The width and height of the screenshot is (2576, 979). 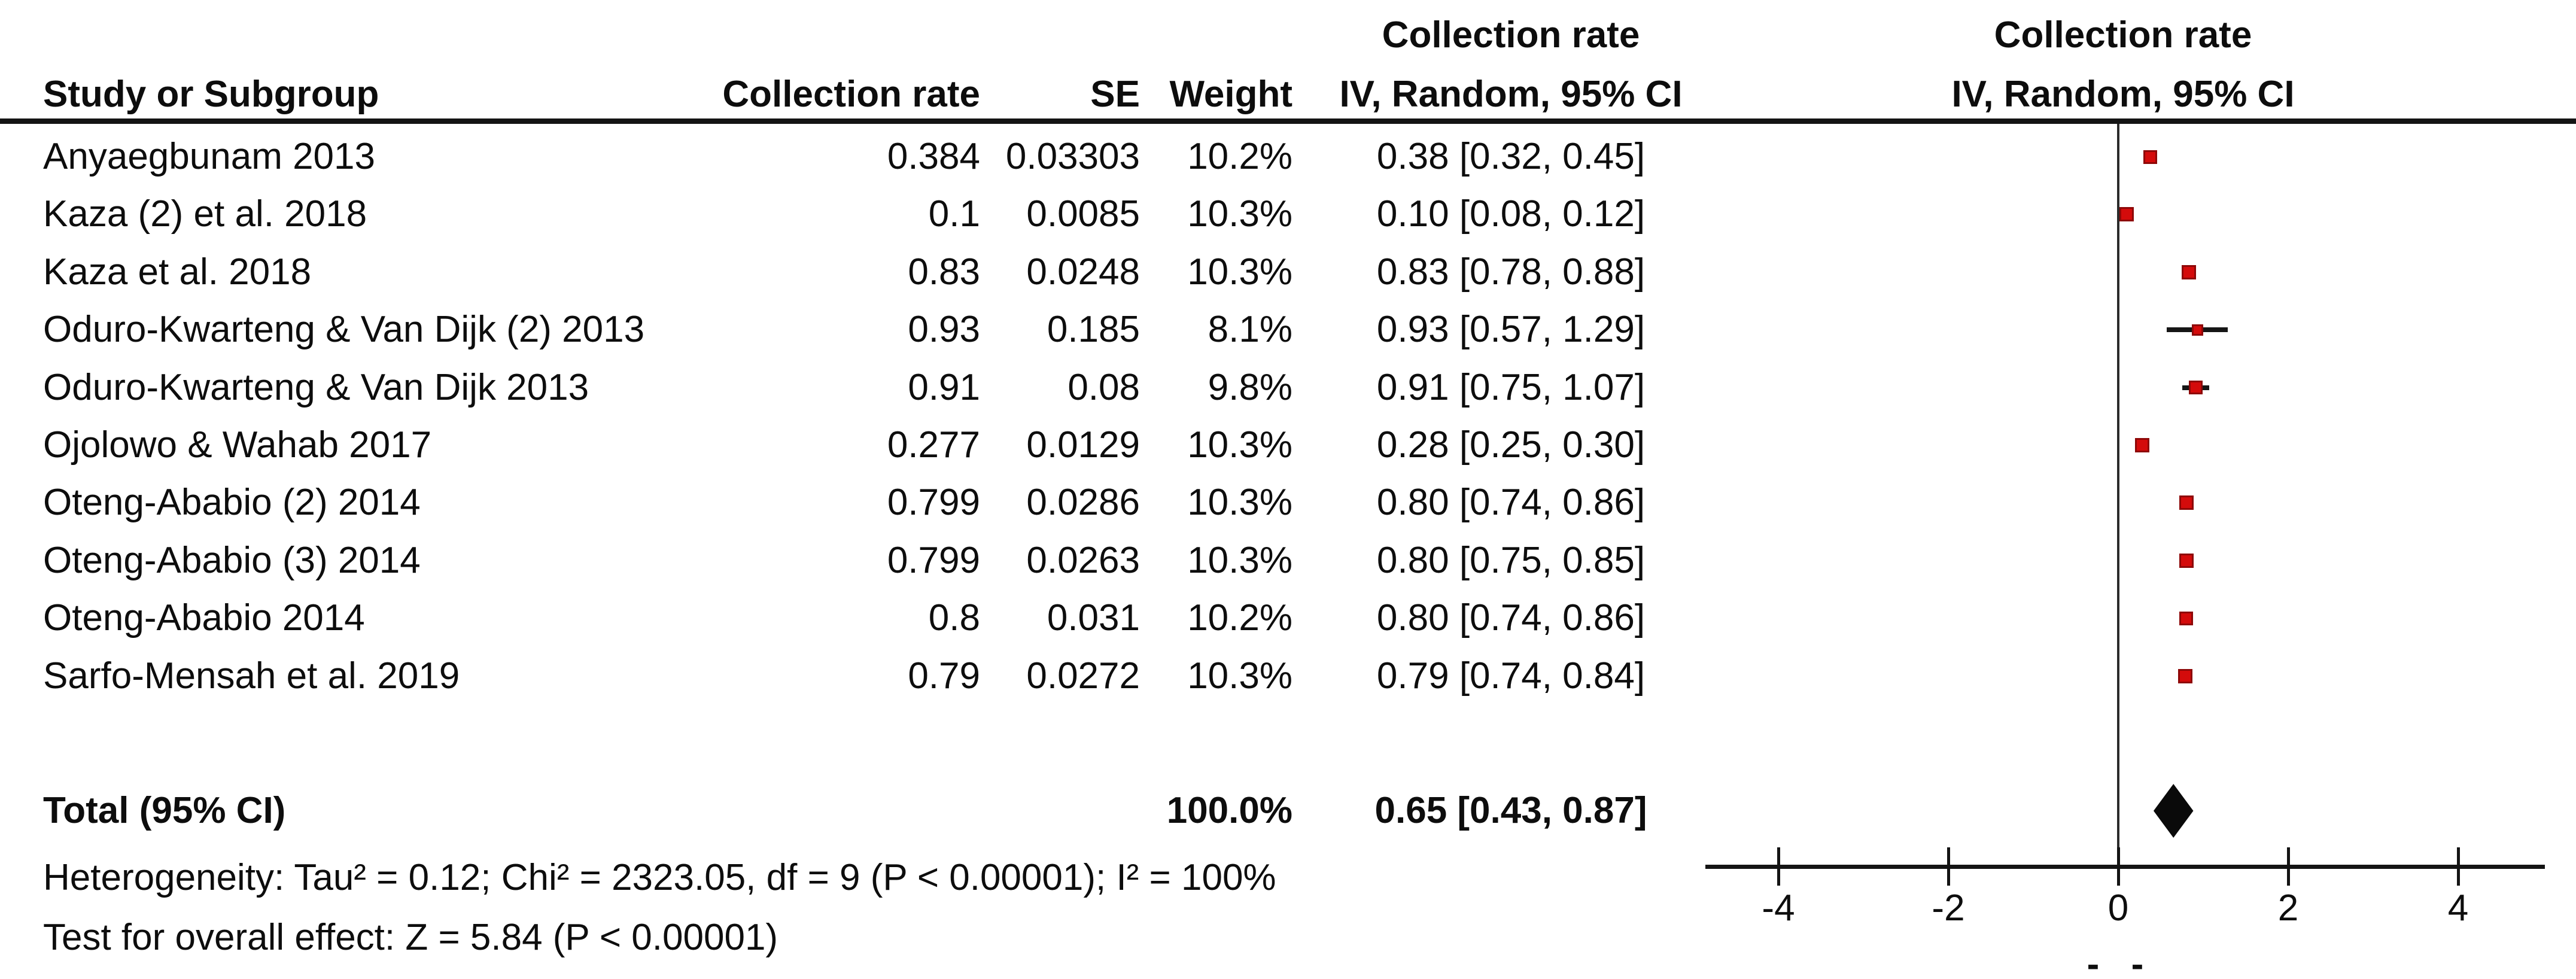 What do you see at coordinates (1250, 329) in the screenshot?
I see `weight-value: 8.1%` at bounding box center [1250, 329].